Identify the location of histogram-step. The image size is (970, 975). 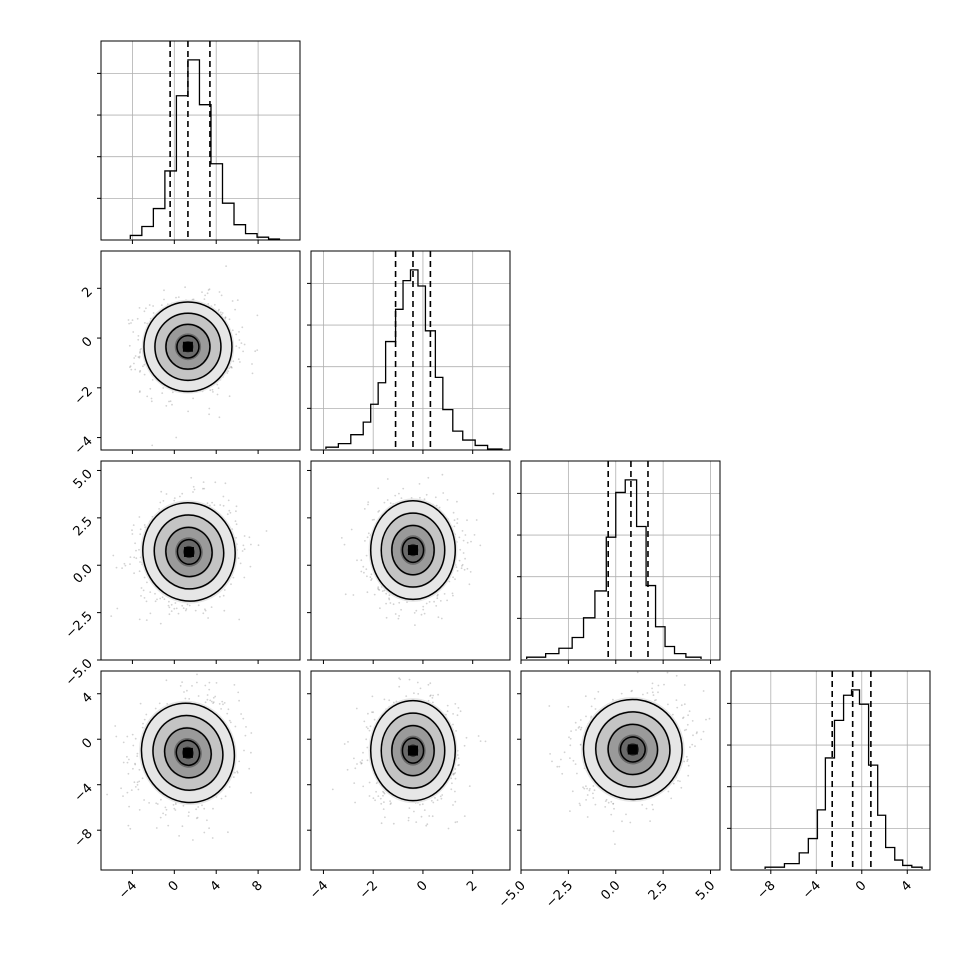
(414, 359).